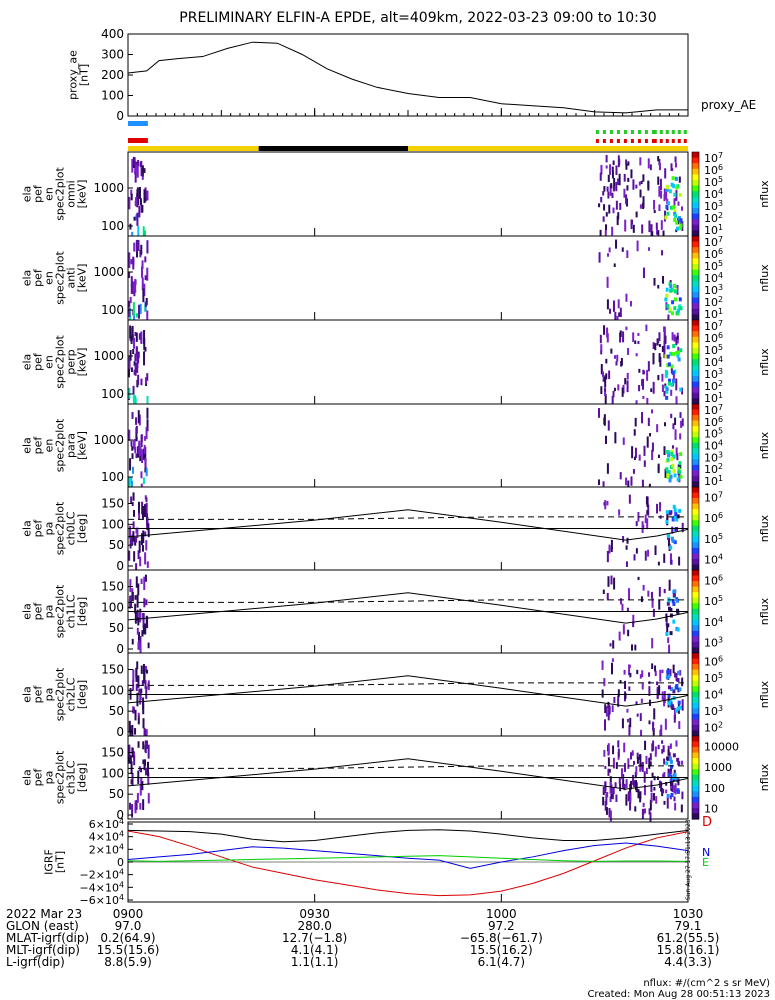 Image resolution: width=775 pixels, height=1000 pixels. Describe the element at coordinates (333, 148) in the screenshot. I see `sunlit-segment-shadow` at that location.